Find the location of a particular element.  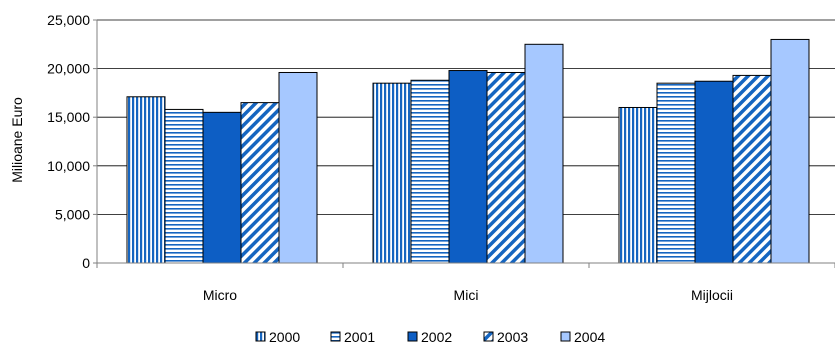

x-category-label: Mici is located at coordinates (466, 295).